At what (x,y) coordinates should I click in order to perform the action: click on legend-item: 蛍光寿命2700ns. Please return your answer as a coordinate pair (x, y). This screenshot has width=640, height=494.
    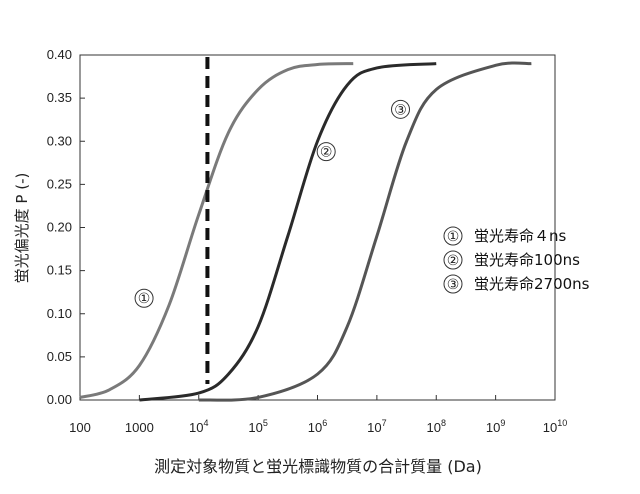
    Looking at the image, I should click on (532, 284).